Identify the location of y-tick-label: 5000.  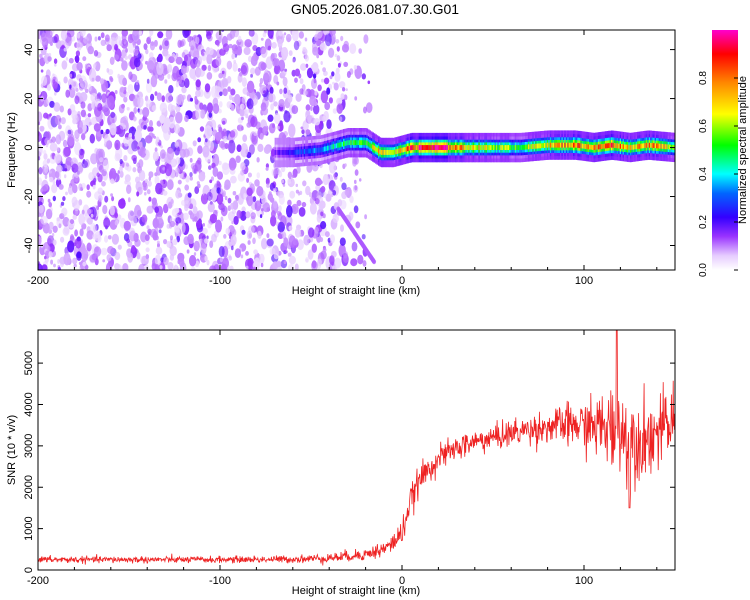
(29, 363).